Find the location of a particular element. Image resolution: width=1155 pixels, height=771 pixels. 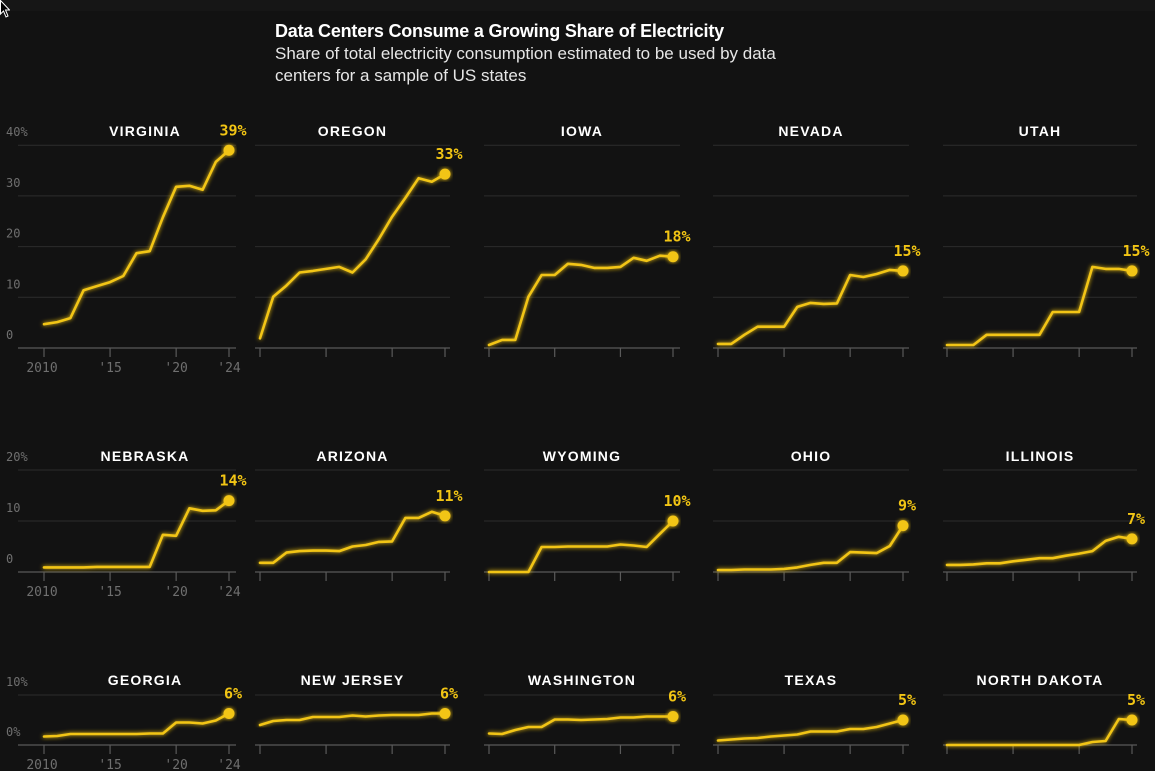

panel-wyoming: WYOMING 10% is located at coordinates (587, 514).